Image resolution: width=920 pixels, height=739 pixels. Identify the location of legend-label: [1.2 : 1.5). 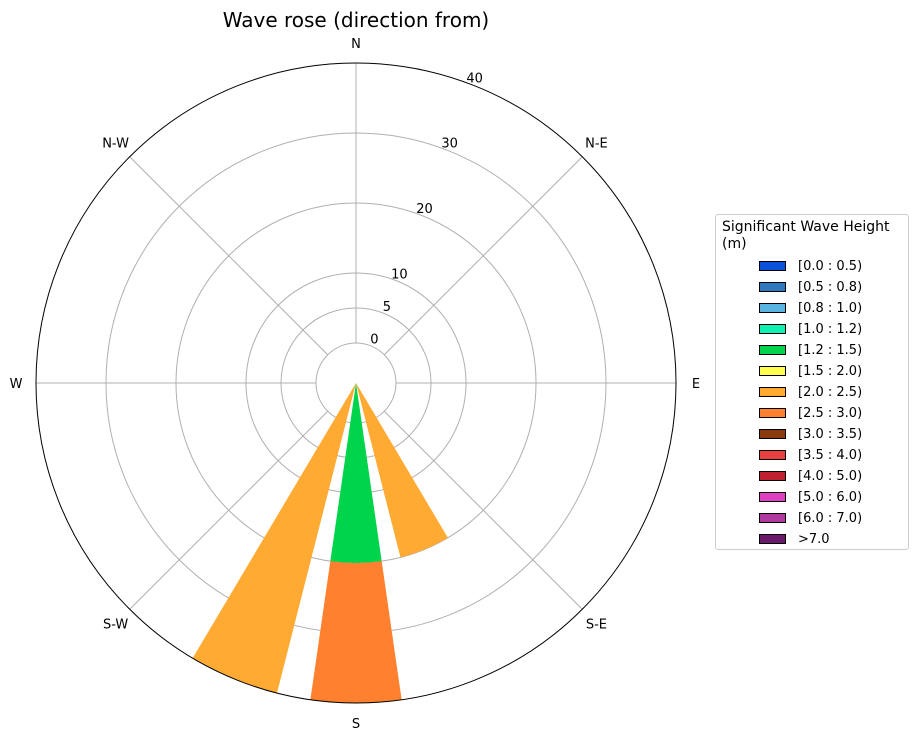
(830, 350).